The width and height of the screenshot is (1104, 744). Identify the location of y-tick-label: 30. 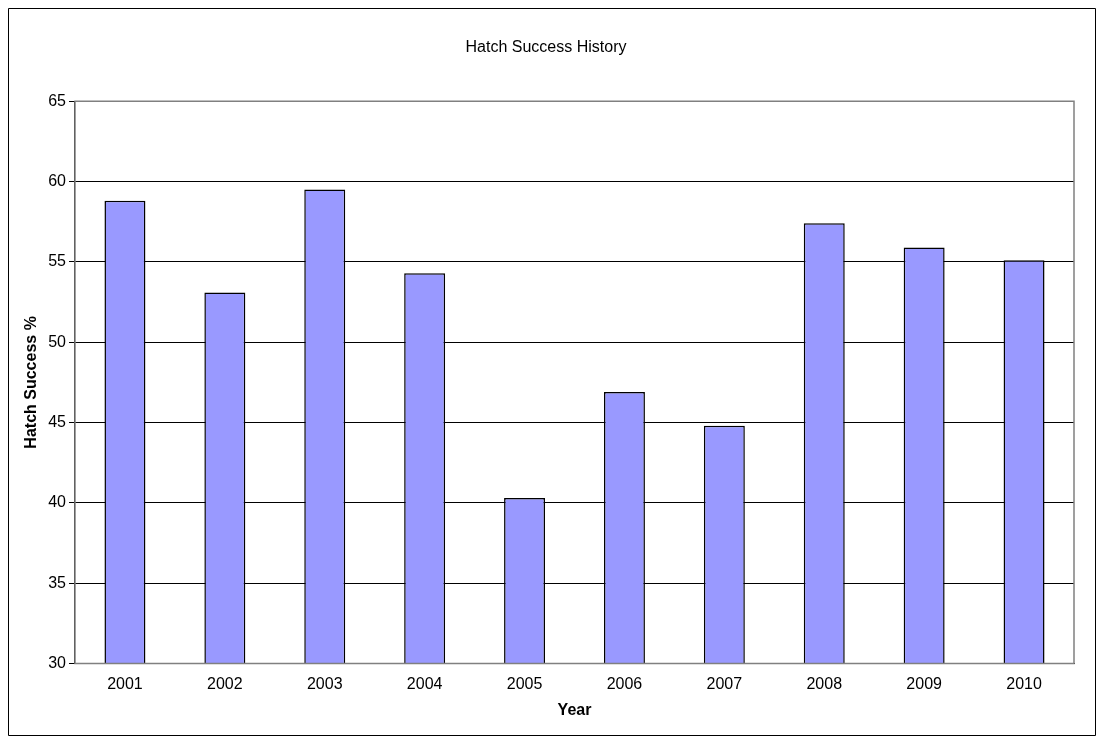
(57, 663).